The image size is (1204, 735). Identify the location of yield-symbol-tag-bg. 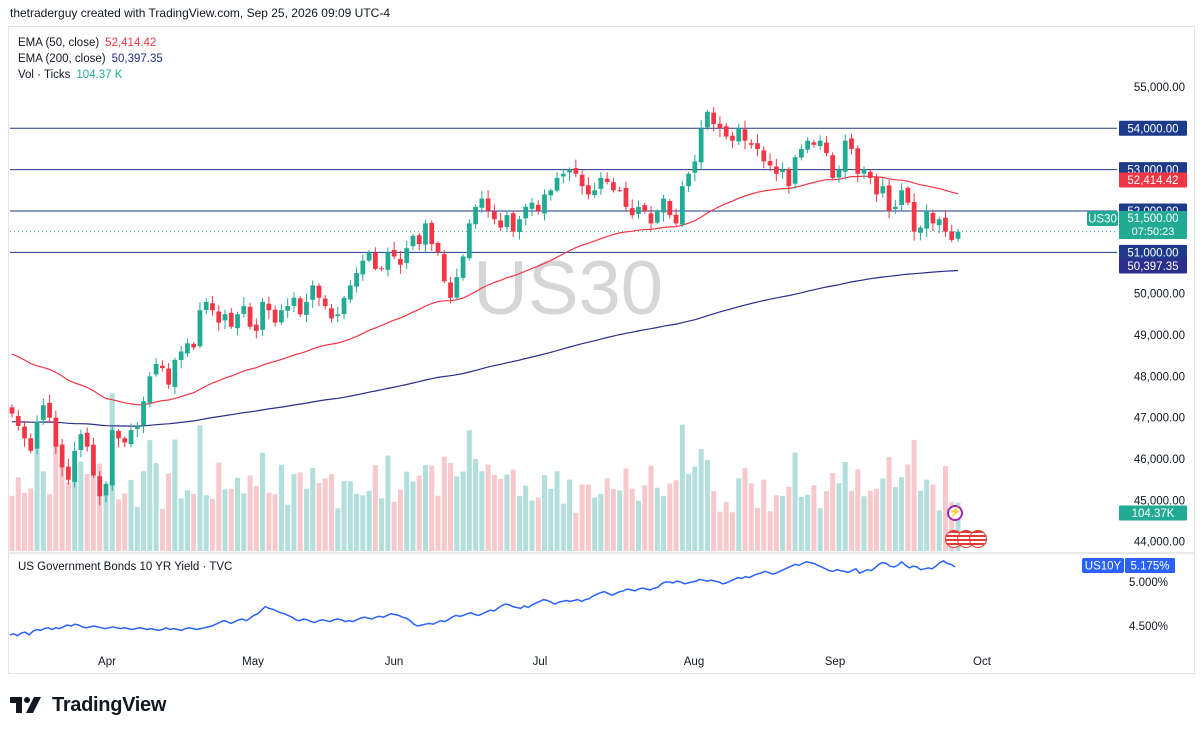
(1103, 565).